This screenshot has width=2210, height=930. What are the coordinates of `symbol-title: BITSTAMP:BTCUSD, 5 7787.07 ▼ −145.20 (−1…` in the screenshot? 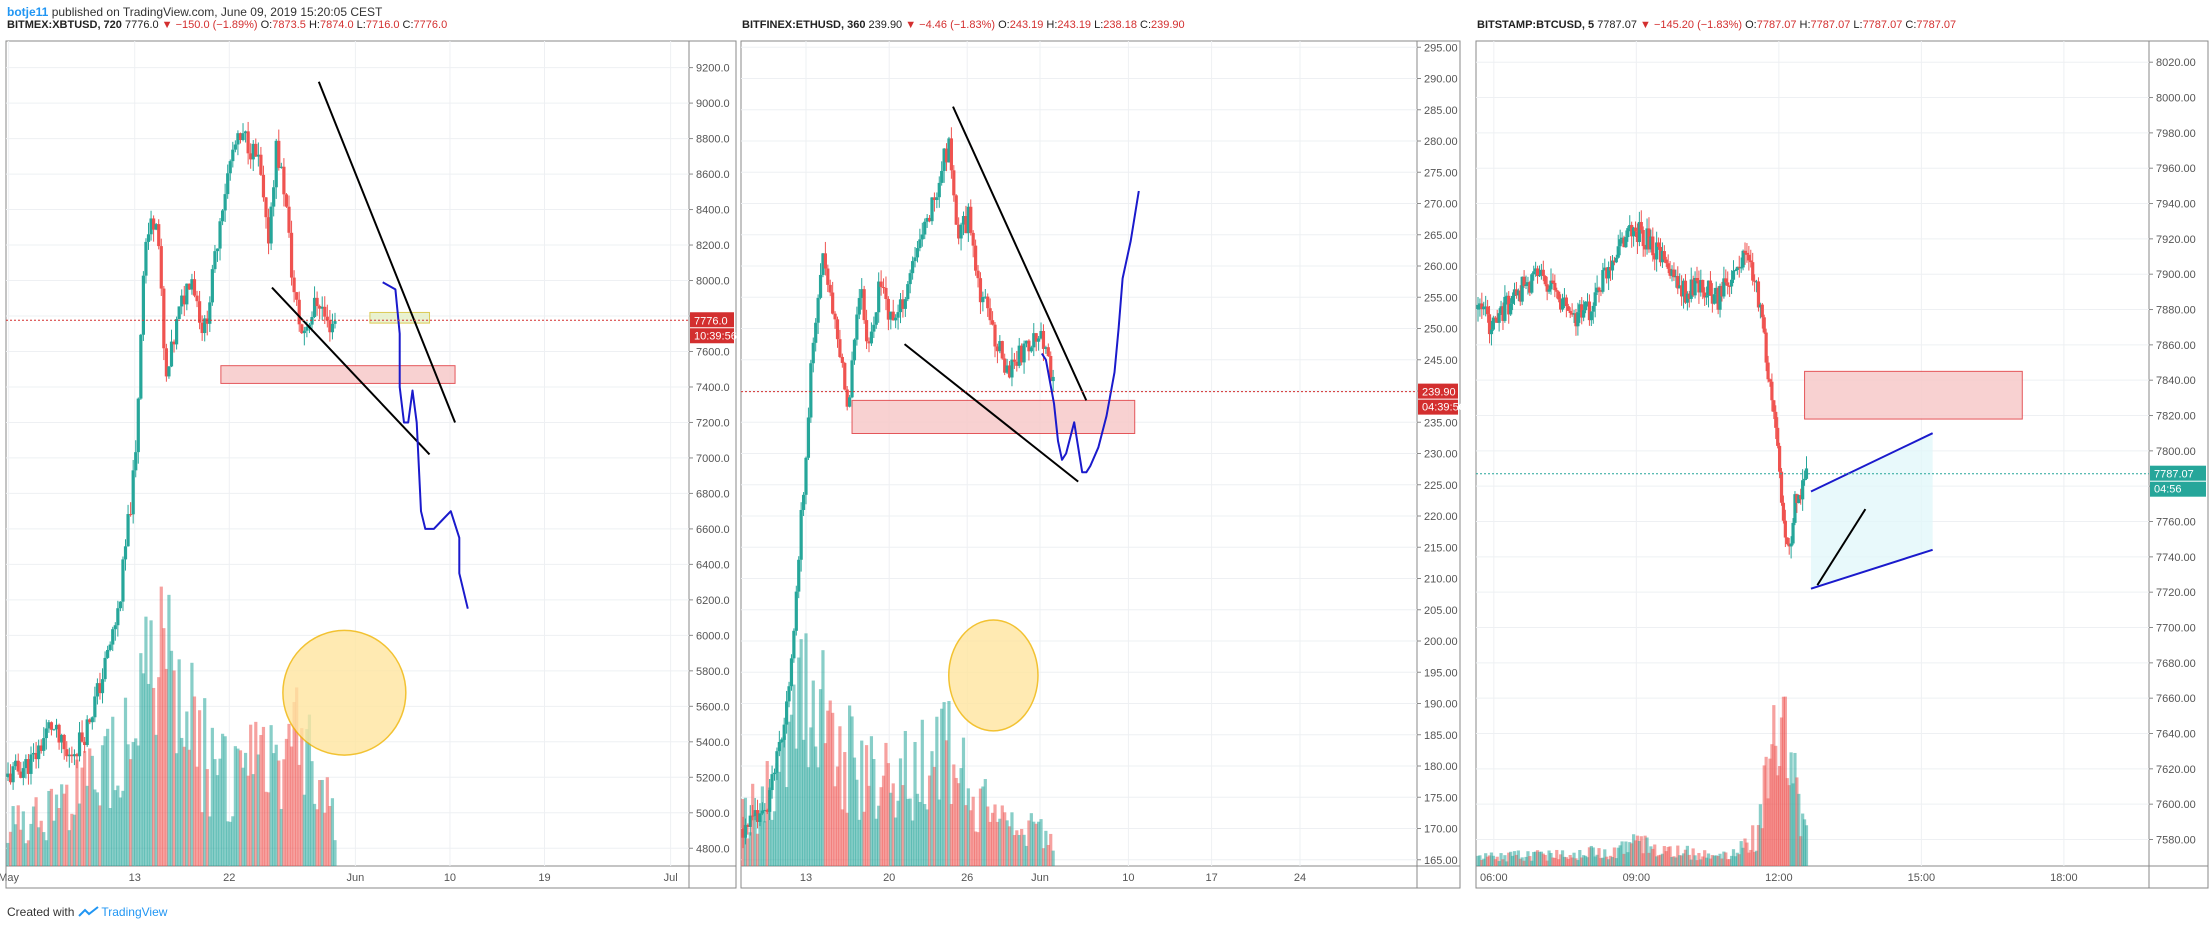 It's located at (1716, 25).